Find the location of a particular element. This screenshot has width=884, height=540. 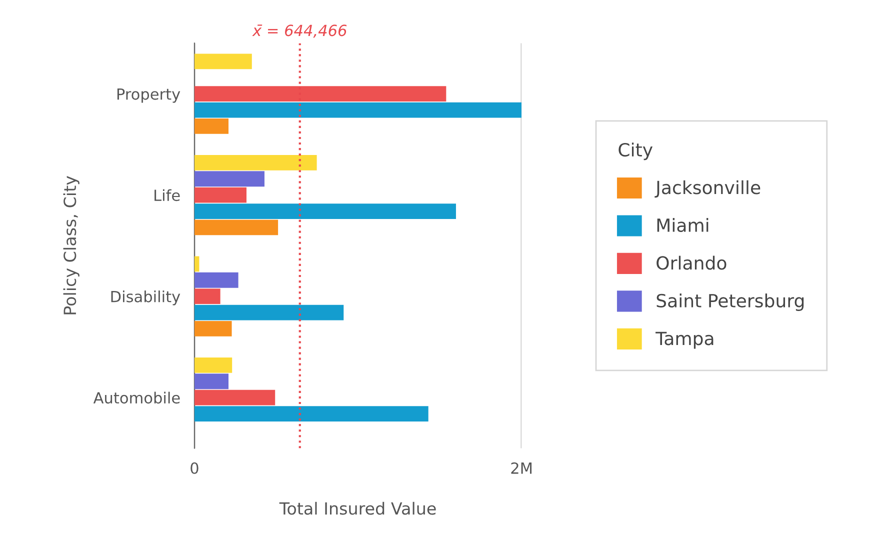

legend-title: City is located at coordinates (635, 151).